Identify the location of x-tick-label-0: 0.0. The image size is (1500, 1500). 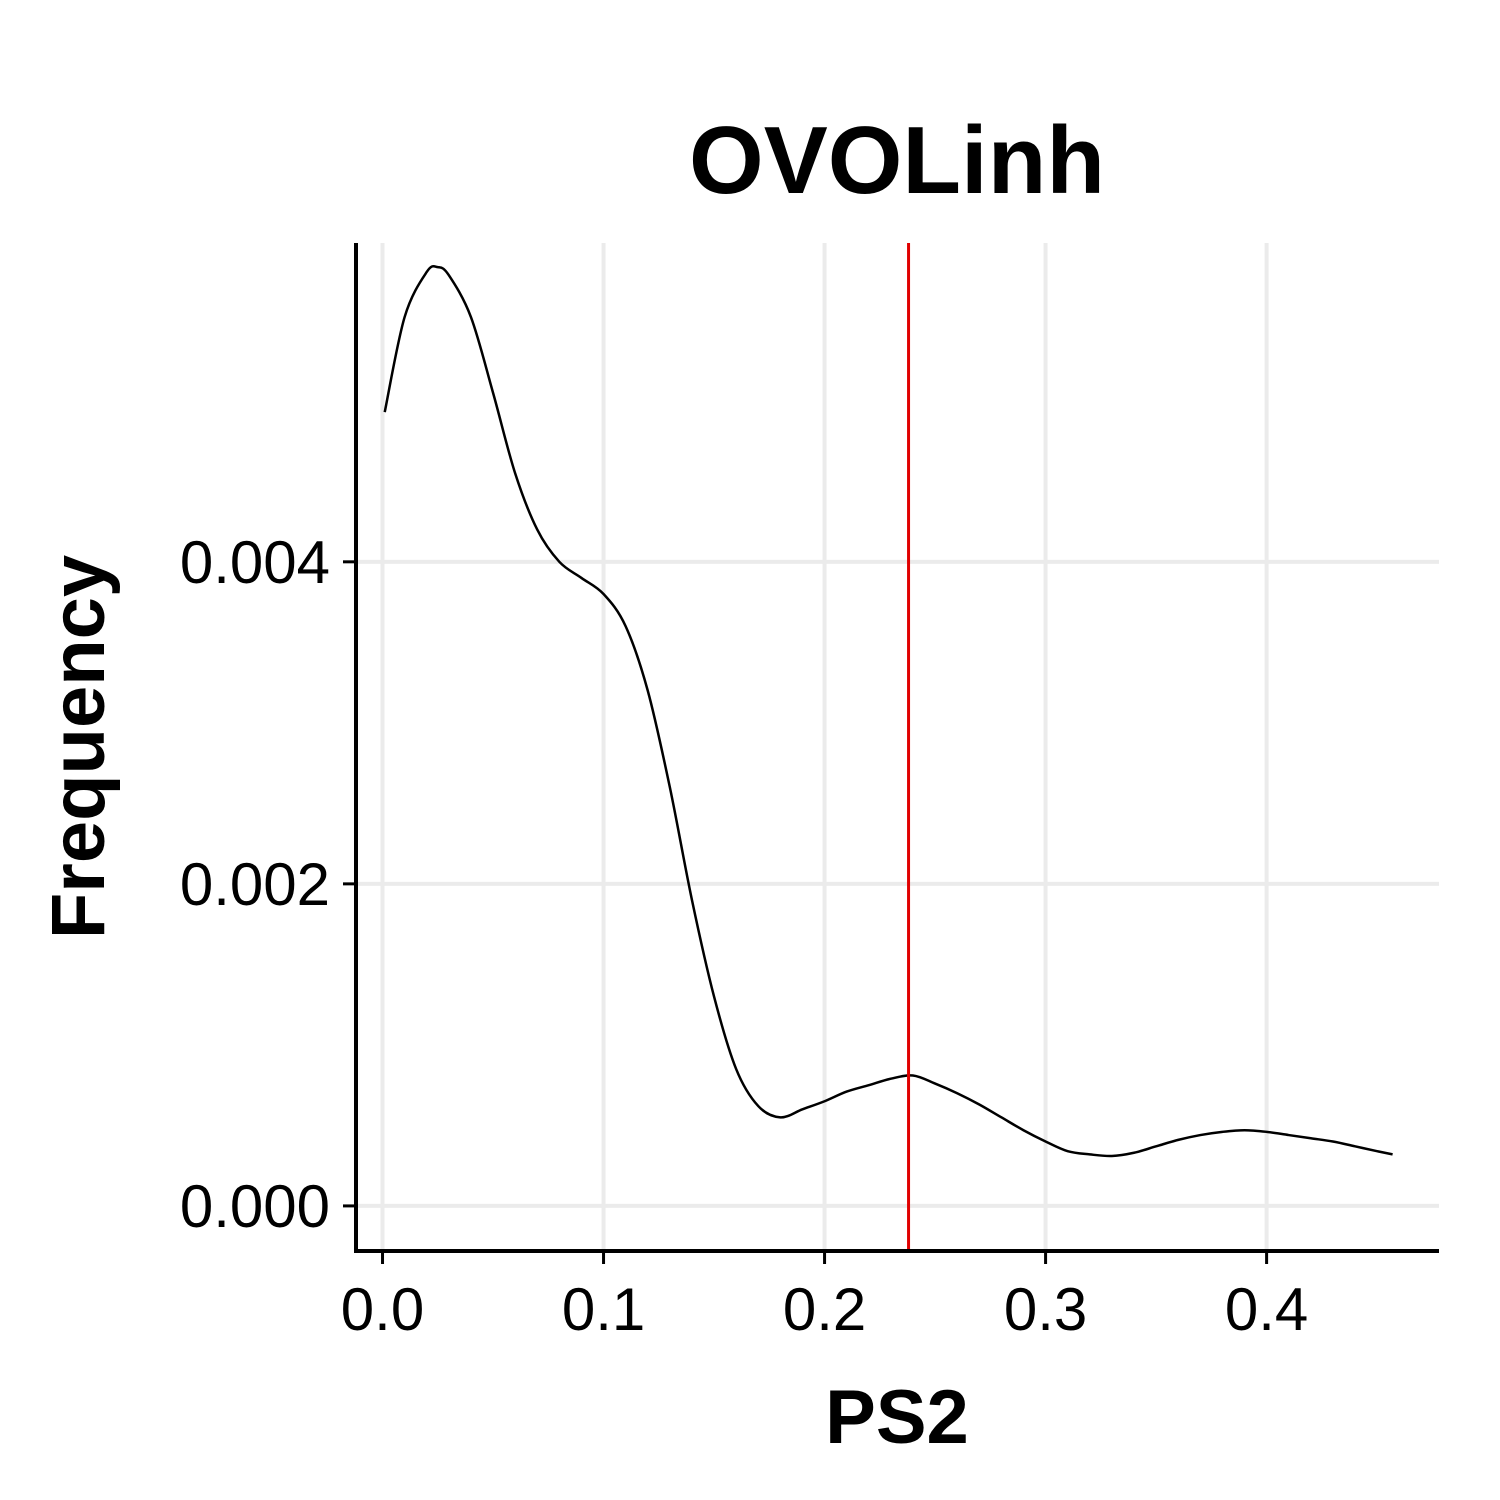
(382, 1309).